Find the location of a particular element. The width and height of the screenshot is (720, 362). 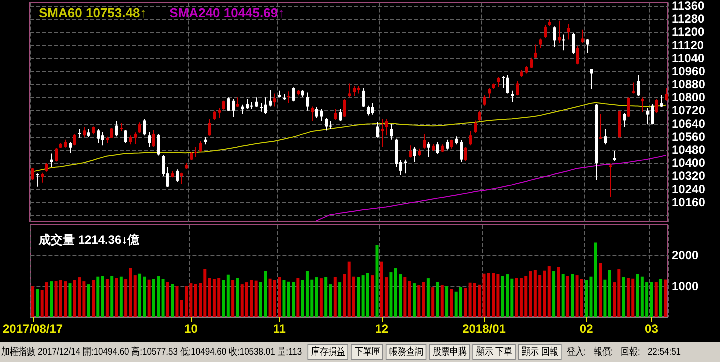

x-tick-label: 12 is located at coordinates (382, 329).